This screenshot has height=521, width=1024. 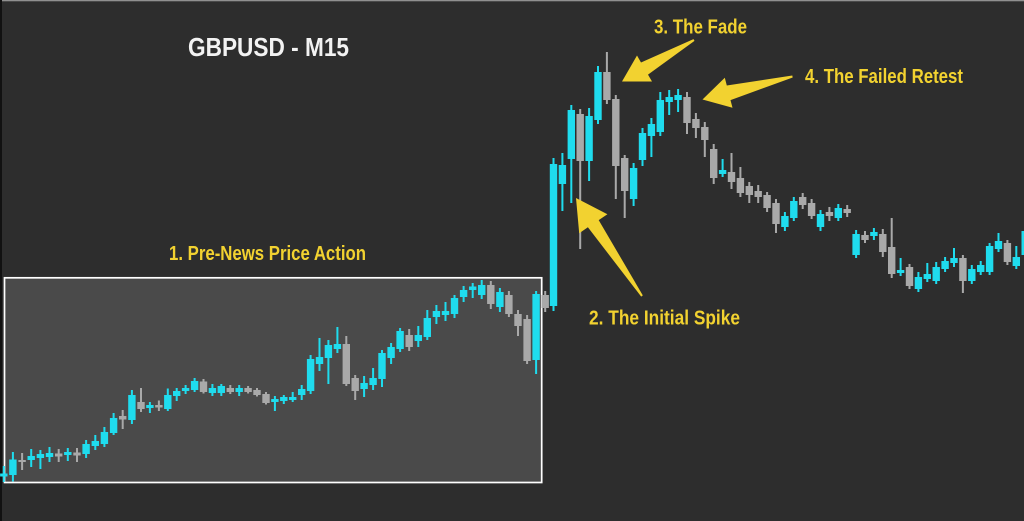 I want to click on svg-text: 3. The Fade, so click(x=700, y=28).